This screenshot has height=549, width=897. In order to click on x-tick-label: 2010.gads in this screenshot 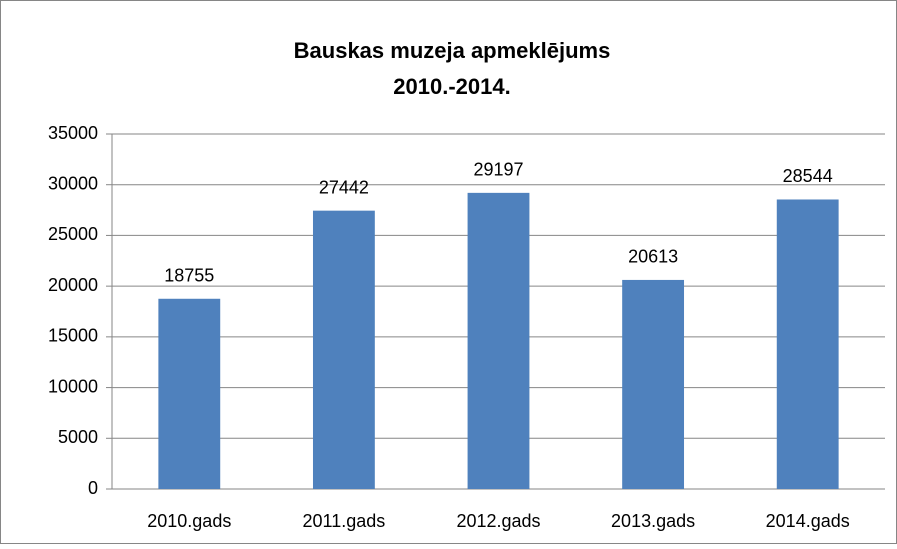, I will do `click(189, 521)`.